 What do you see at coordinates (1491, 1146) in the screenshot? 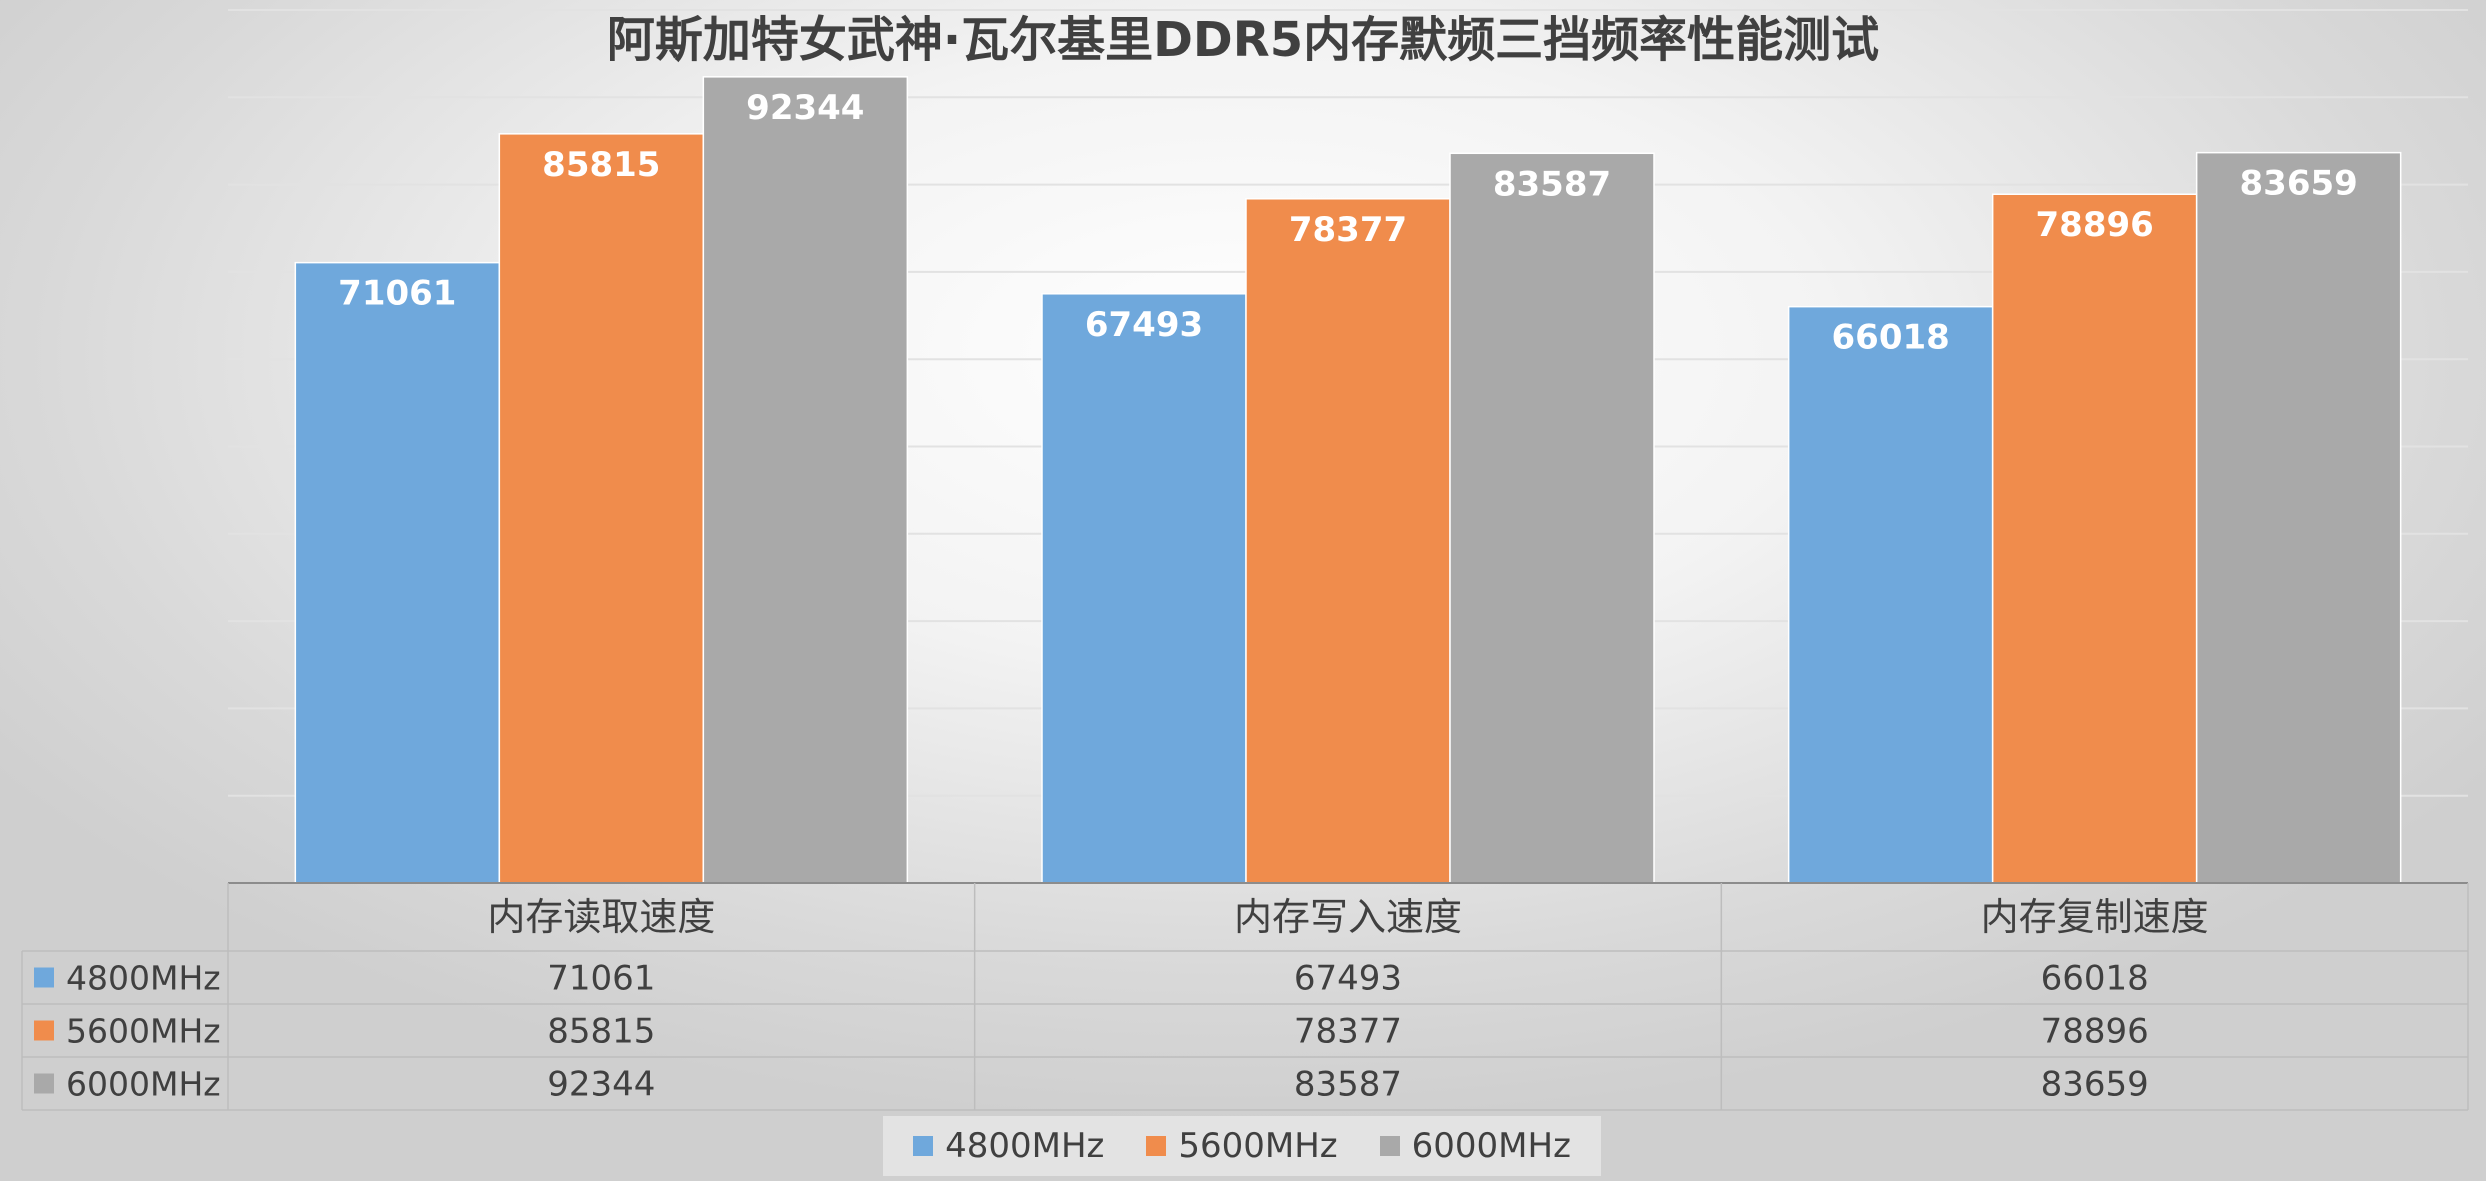
I see `legend-label: 6000MHz` at bounding box center [1491, 1146].